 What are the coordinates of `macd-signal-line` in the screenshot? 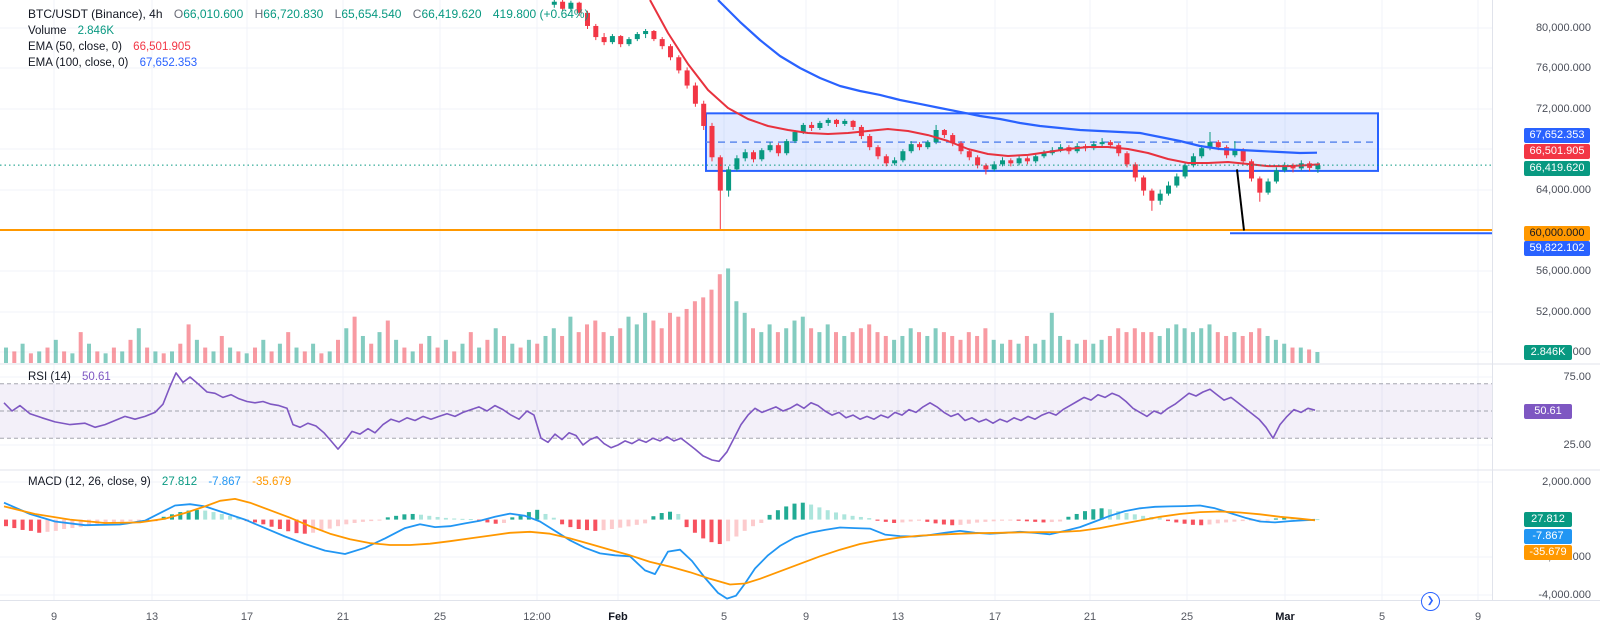 It's located at (659, 541).